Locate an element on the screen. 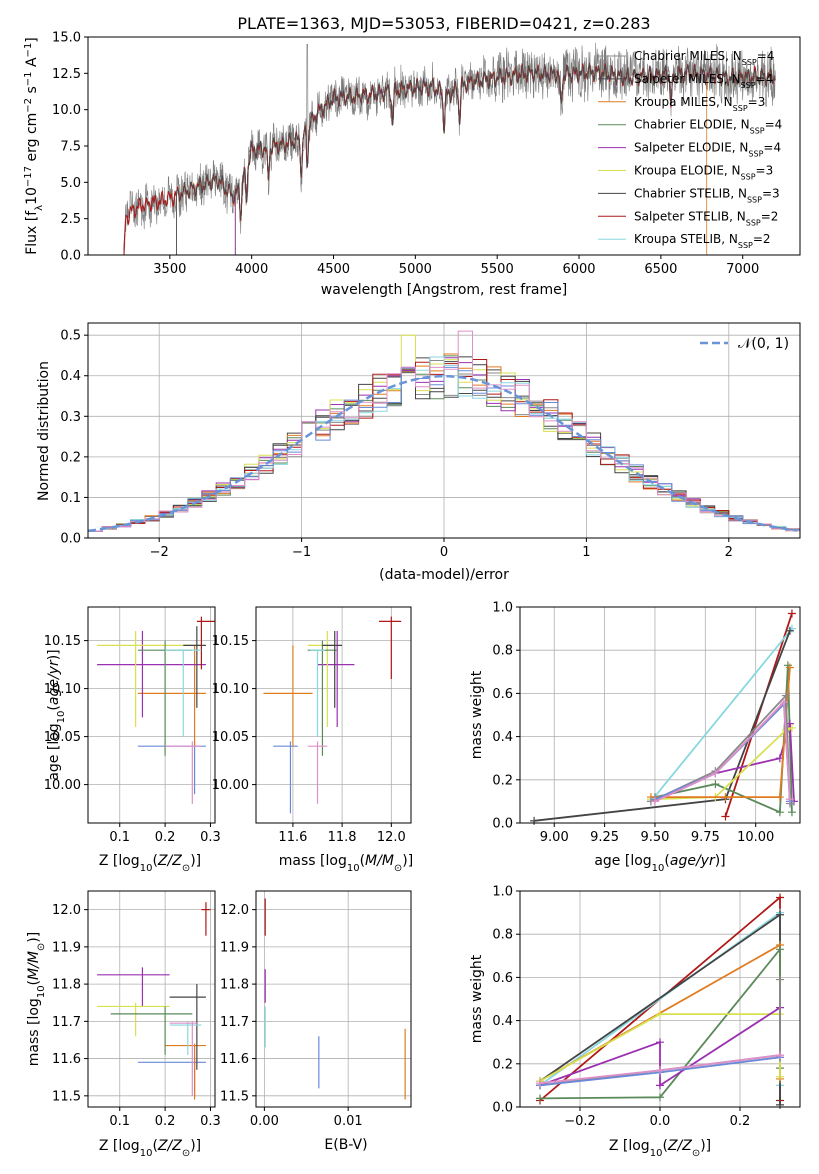 This screenshot has width=819, height=1174. y-tick-label: 15.0 is located at coordinates (66, 38).